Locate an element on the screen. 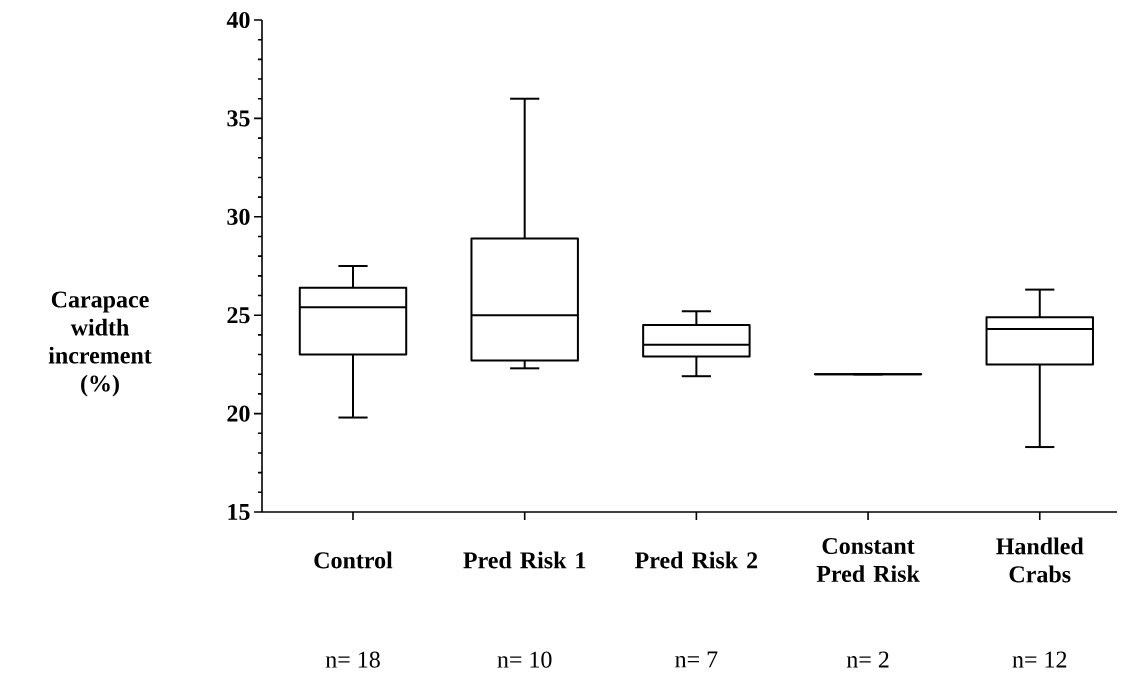 The height and width of the screenshot is (689, 1124). x-tick-label: Handled Crabs is located at coordinates (1040, 560).